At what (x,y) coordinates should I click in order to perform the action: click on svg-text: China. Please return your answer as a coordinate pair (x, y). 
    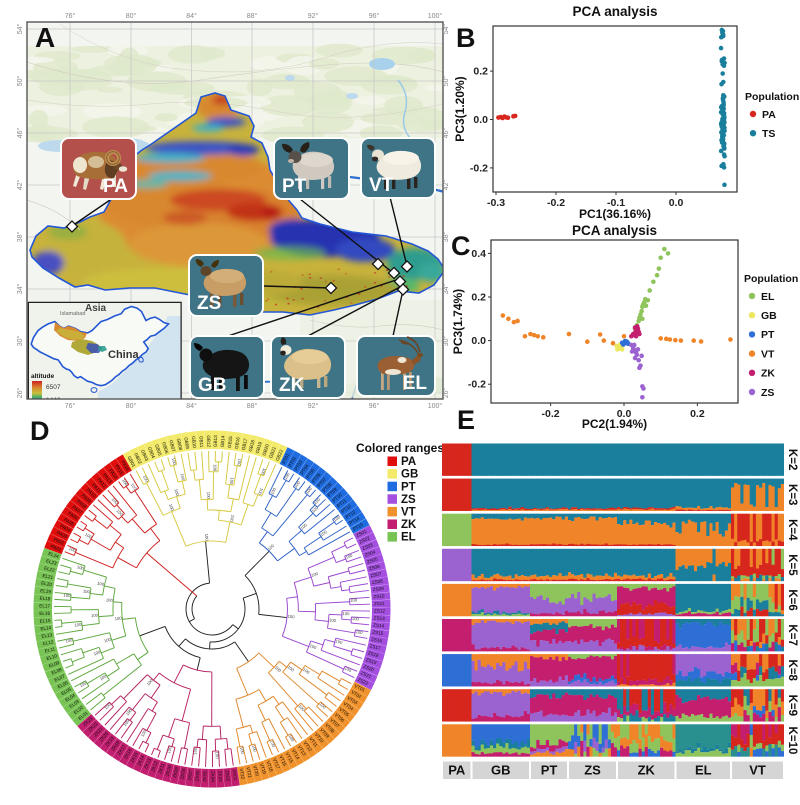
    Looking at the image, I should click on (123, 355).